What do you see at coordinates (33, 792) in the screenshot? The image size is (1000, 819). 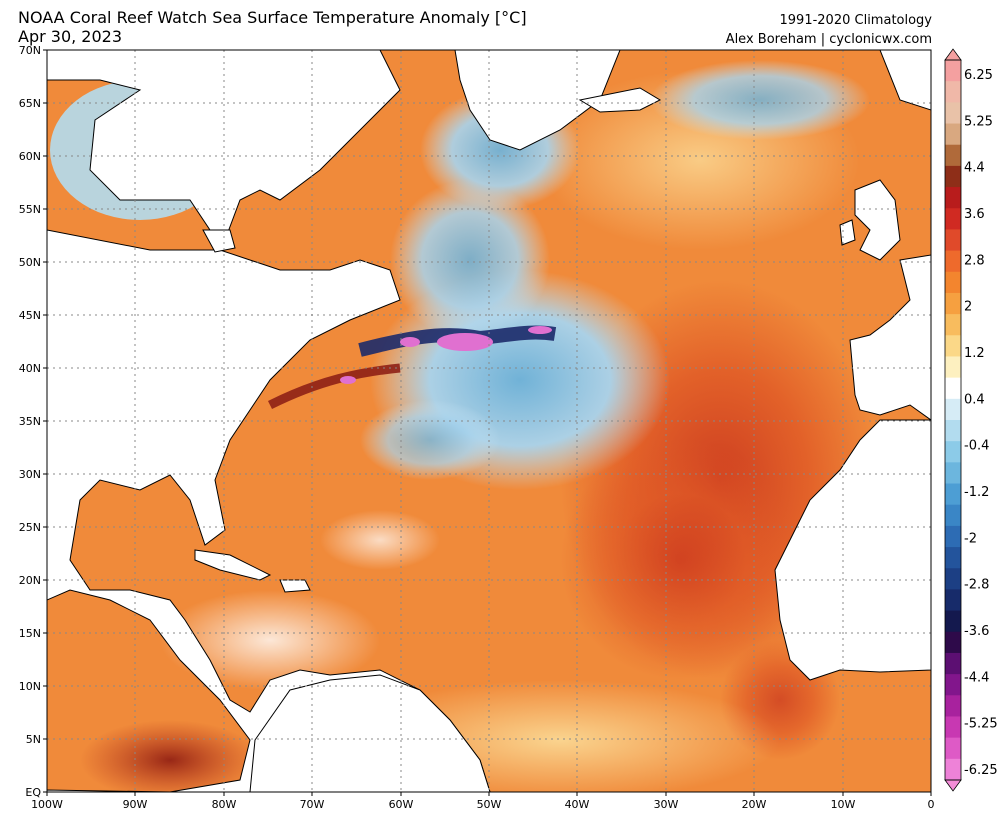 I see `lat-label: EQ` at bounding box center [33, 792].